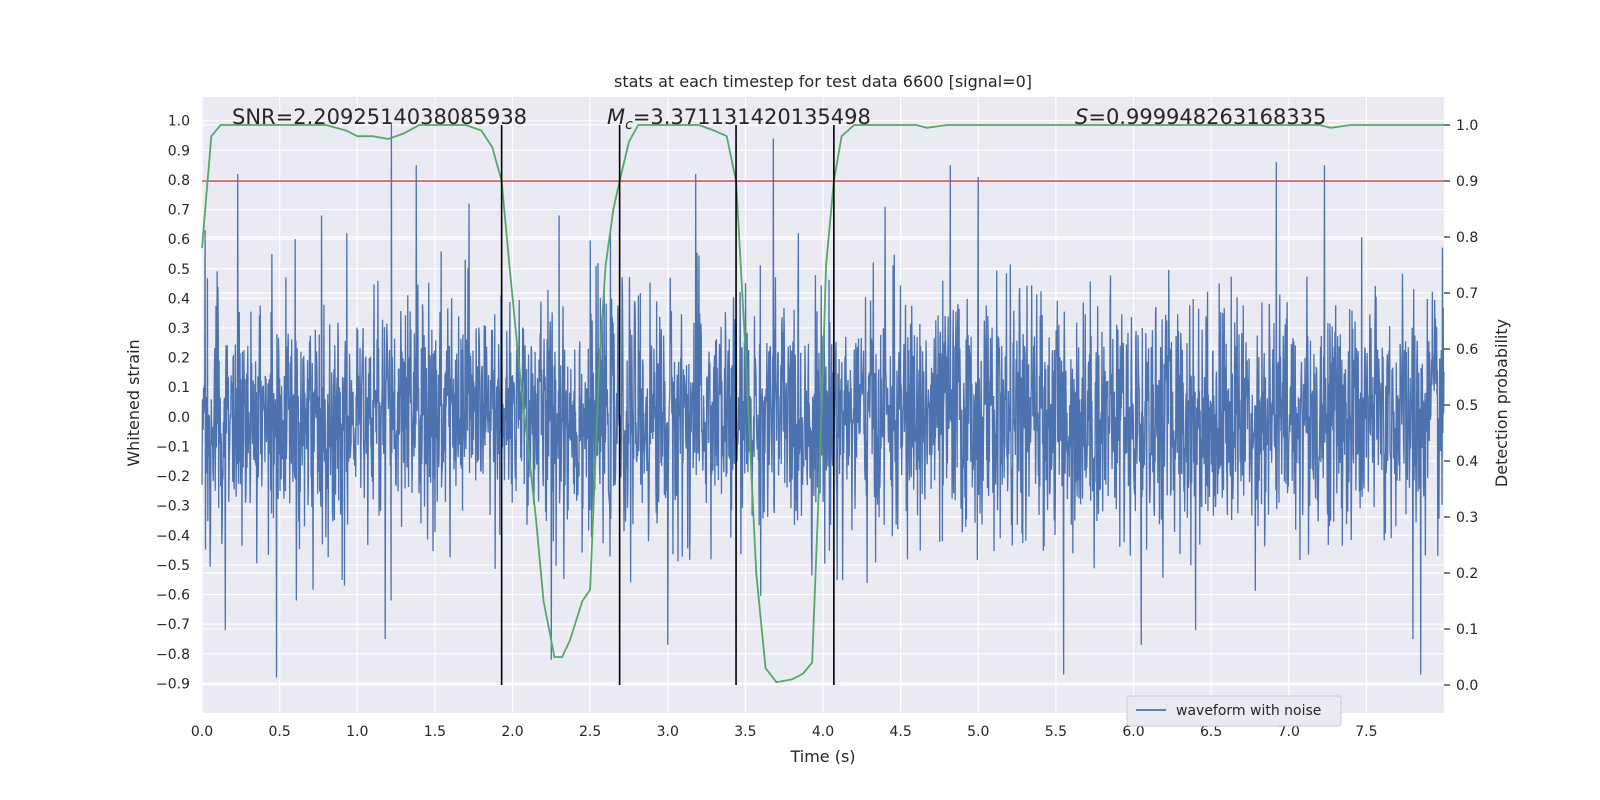  I want to click on y-left-tick-label: −0.3, so click(173, 507).